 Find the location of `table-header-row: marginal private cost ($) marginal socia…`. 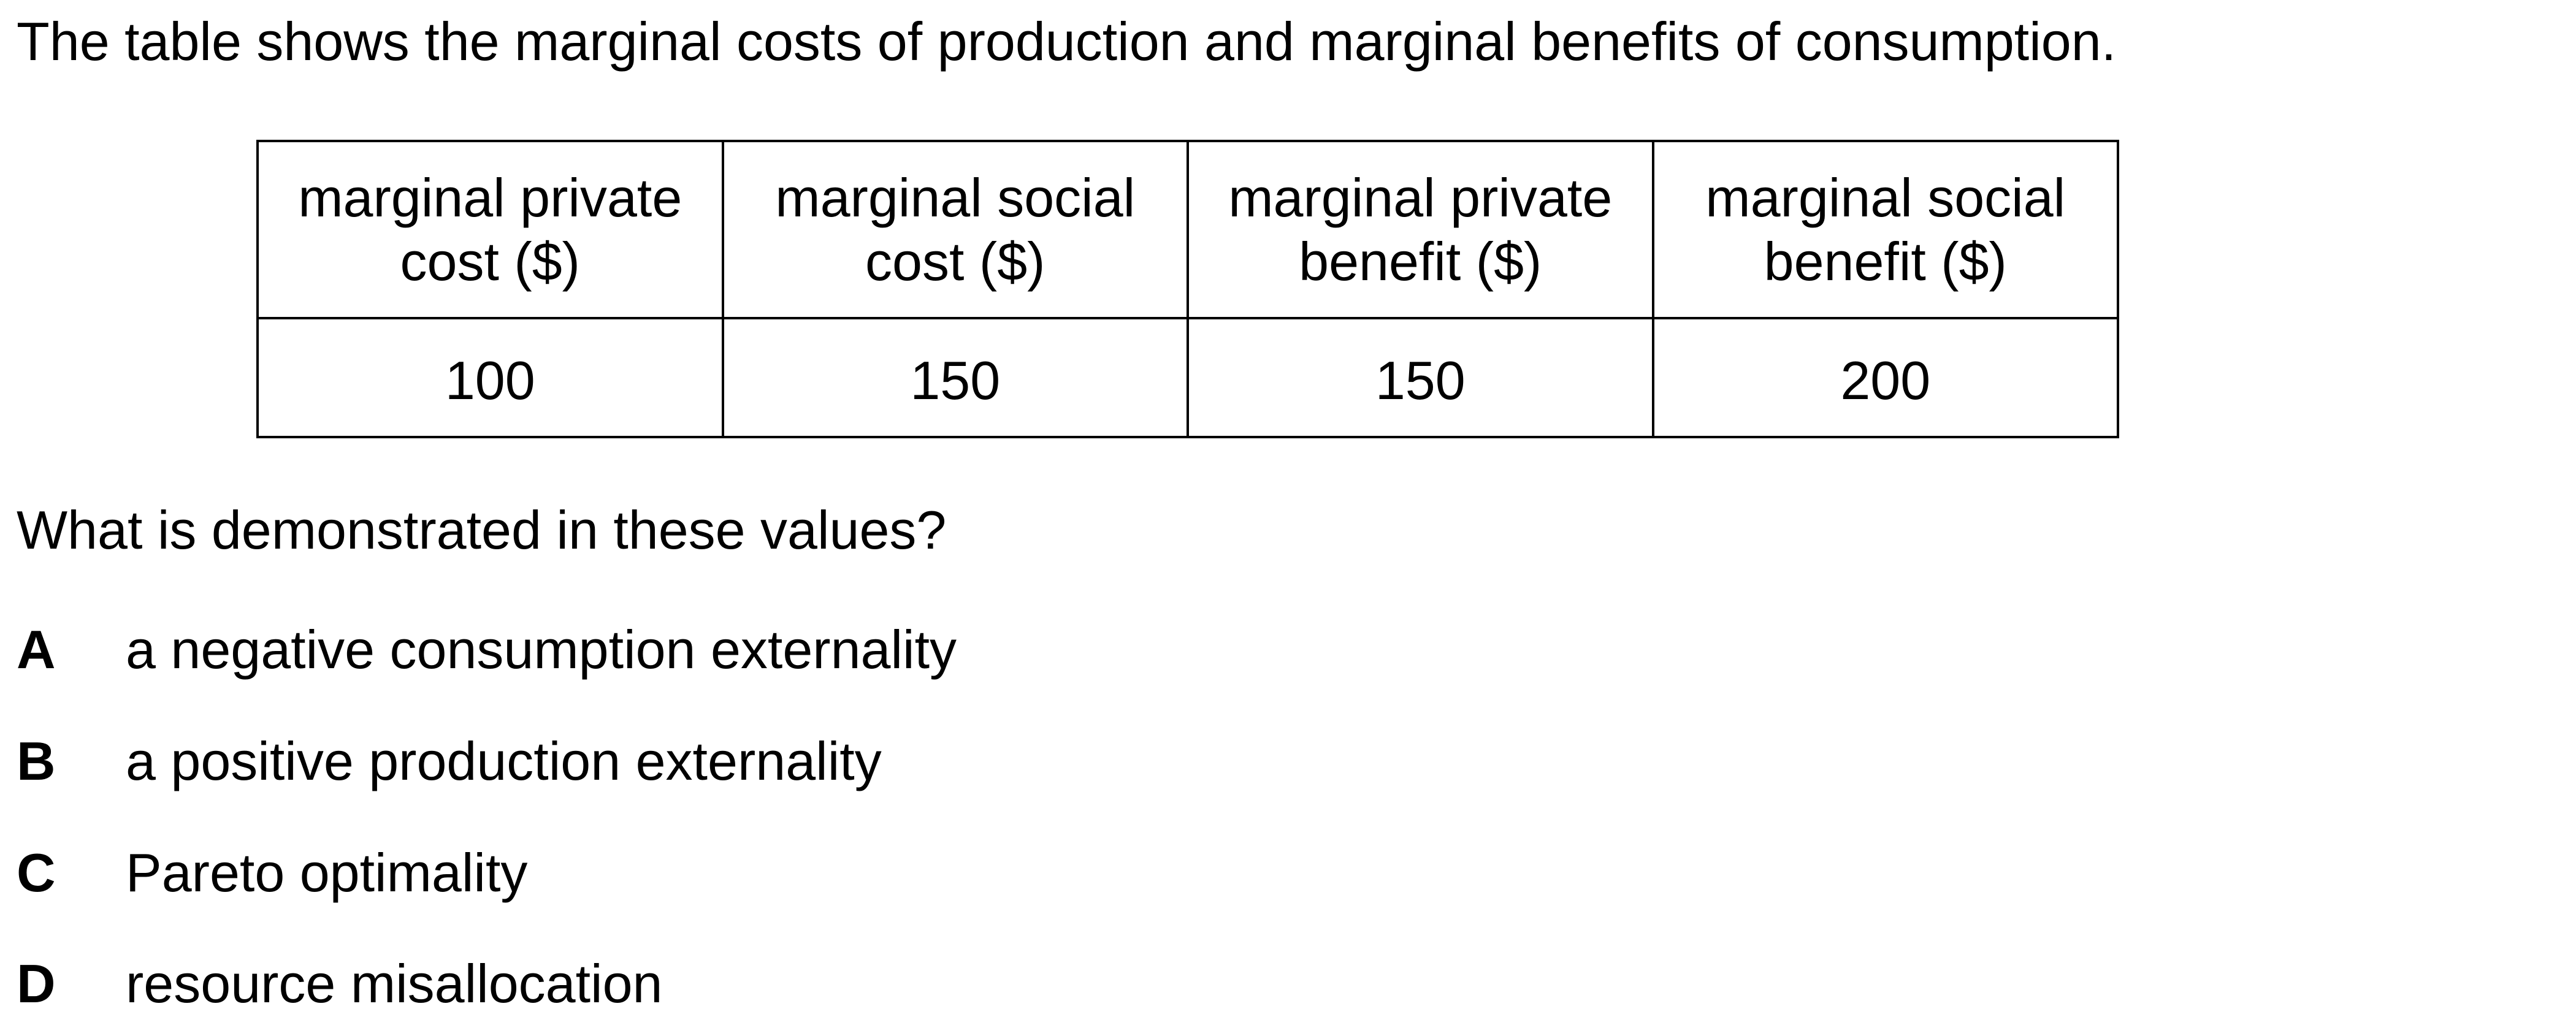

table-header-row: marginal private cost ($) marginal socia… is located at coordinates (1187, 229).